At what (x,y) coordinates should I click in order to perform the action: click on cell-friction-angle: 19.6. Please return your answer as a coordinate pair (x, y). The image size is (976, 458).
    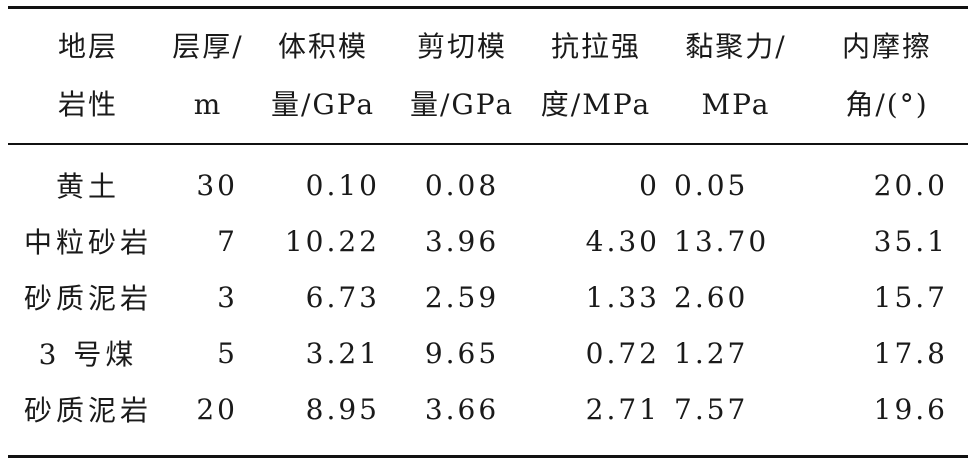
    Looking at the image, I should click on (910, 409).